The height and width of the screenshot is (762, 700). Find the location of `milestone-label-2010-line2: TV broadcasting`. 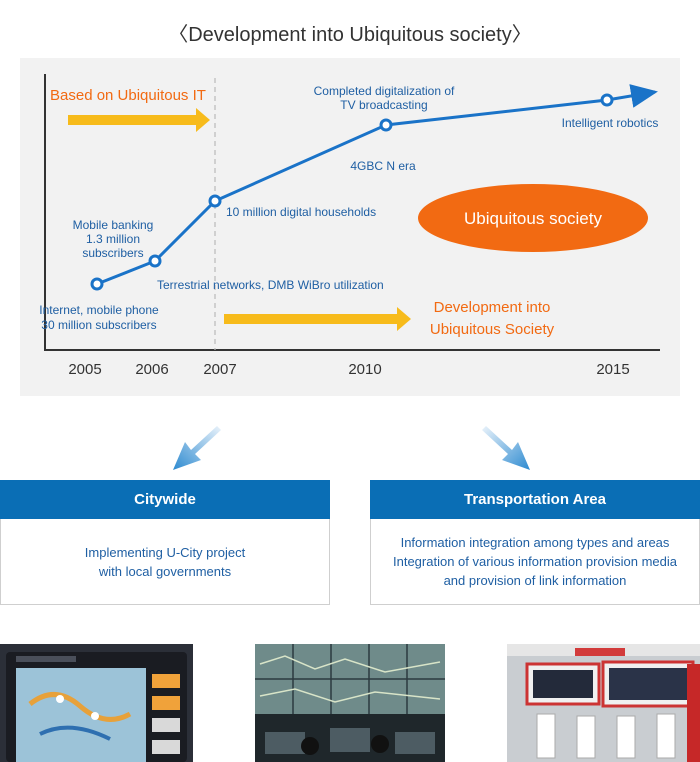

milestone-label-2010-line2: TV broadcasting is located at coordinates (383, 105).